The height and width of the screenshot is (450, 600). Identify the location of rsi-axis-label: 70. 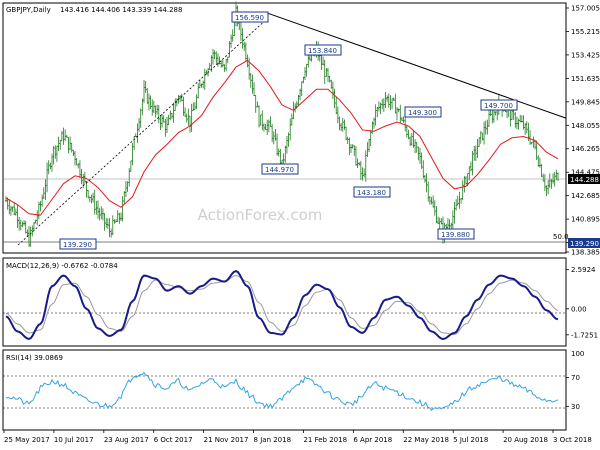
(575, 378).